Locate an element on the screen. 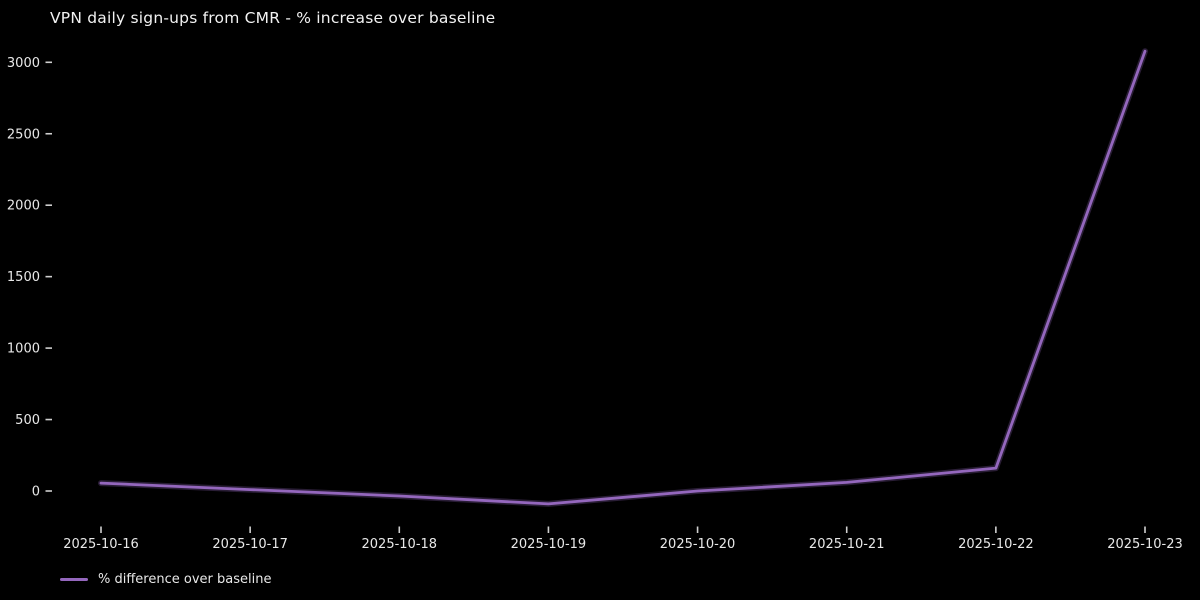 This screenshot has height=600, width=1200. y-tick-label: 2500 is located at coordinates (23, 134).